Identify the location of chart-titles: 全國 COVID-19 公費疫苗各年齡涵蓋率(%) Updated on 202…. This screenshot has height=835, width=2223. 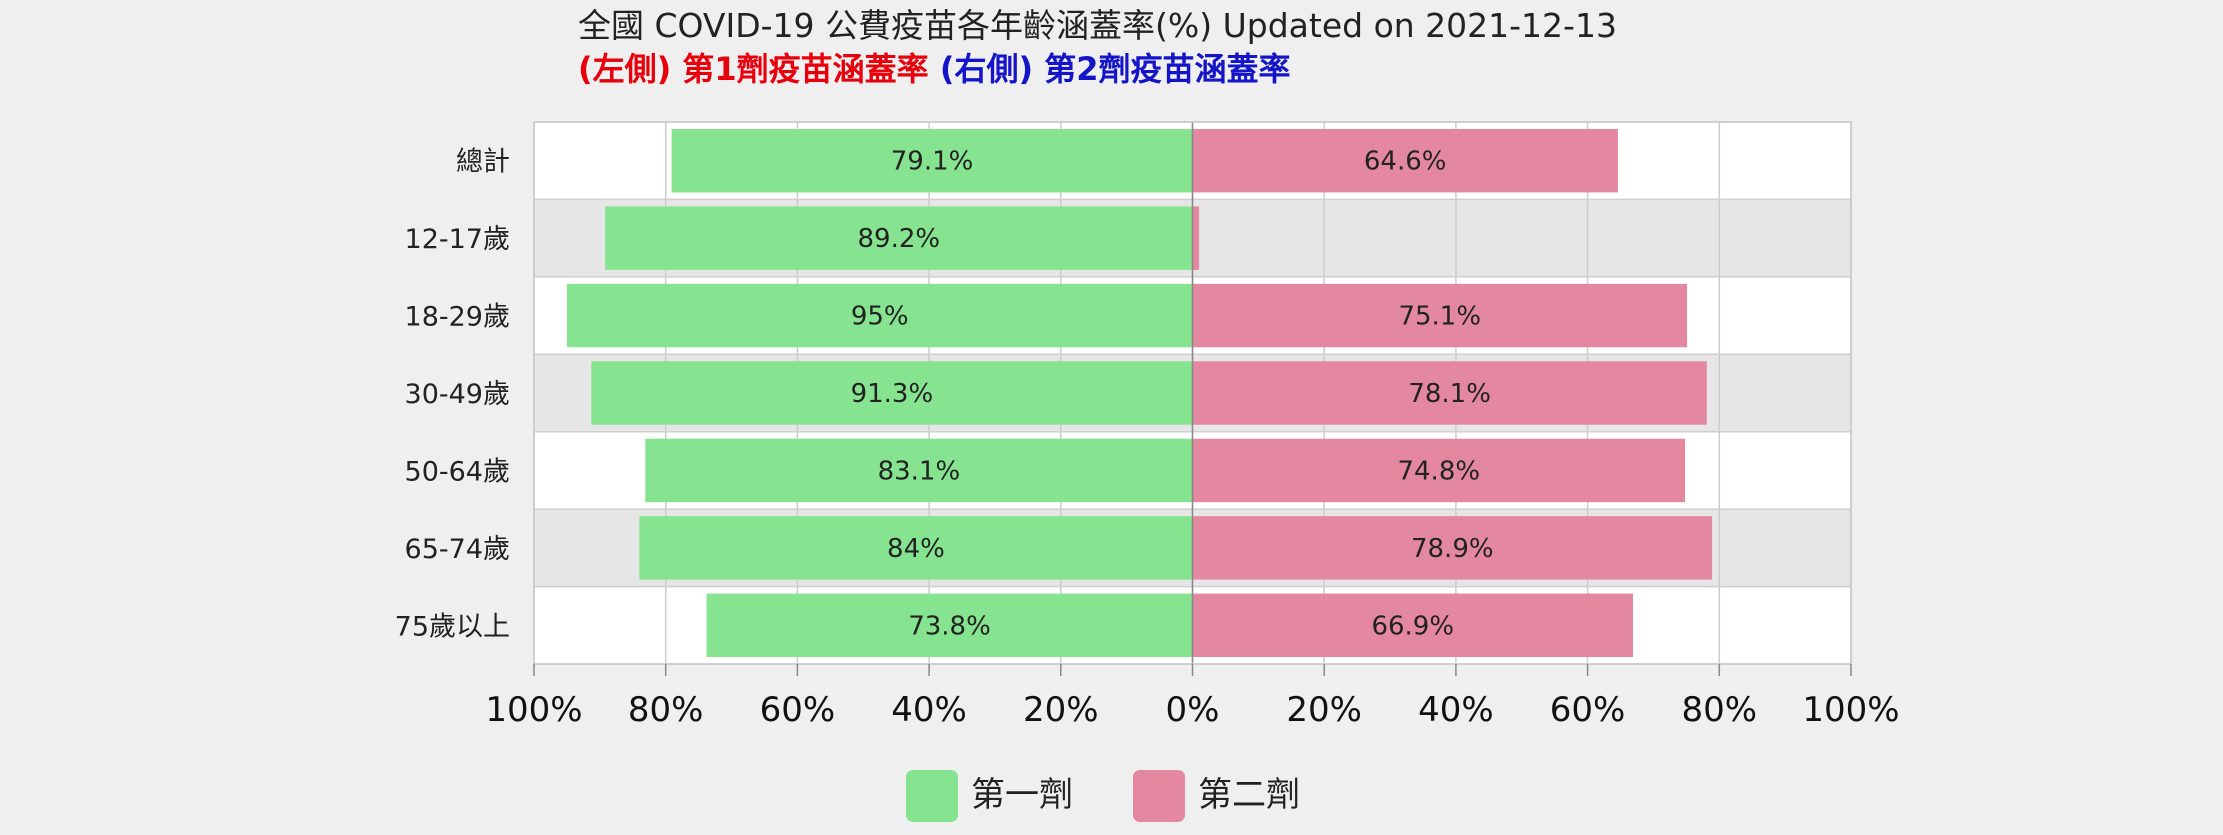
(1097, 47).